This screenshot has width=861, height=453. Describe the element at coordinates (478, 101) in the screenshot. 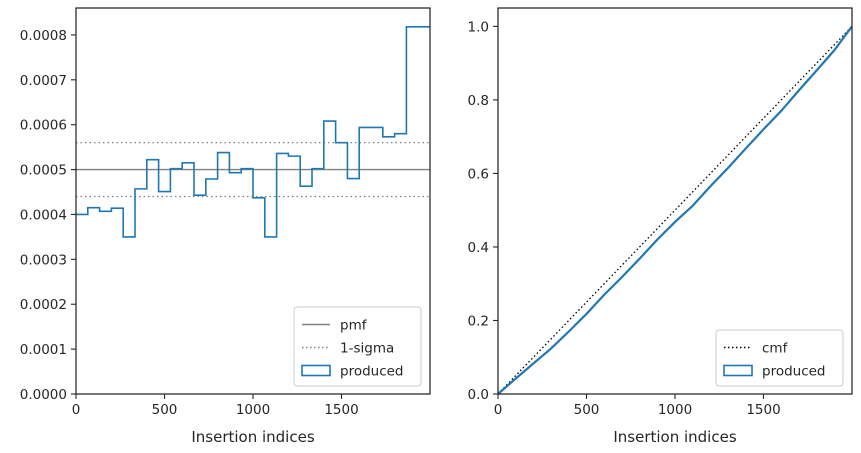

I see `y-tick-label: 0.8` at that location.